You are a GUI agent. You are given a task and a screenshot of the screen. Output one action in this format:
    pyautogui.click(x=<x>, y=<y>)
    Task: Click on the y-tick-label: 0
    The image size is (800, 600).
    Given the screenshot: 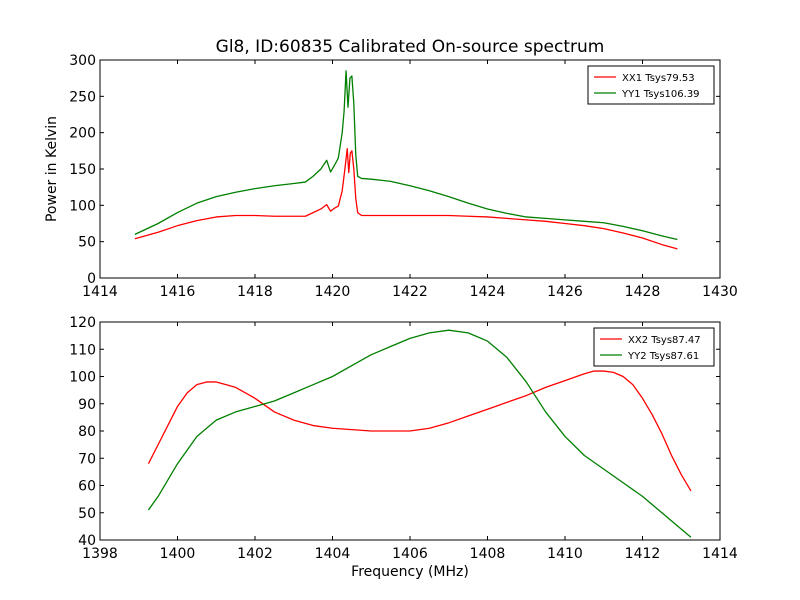 What is the action you would take?
    pyautogui.click(x=91, y=279)
    